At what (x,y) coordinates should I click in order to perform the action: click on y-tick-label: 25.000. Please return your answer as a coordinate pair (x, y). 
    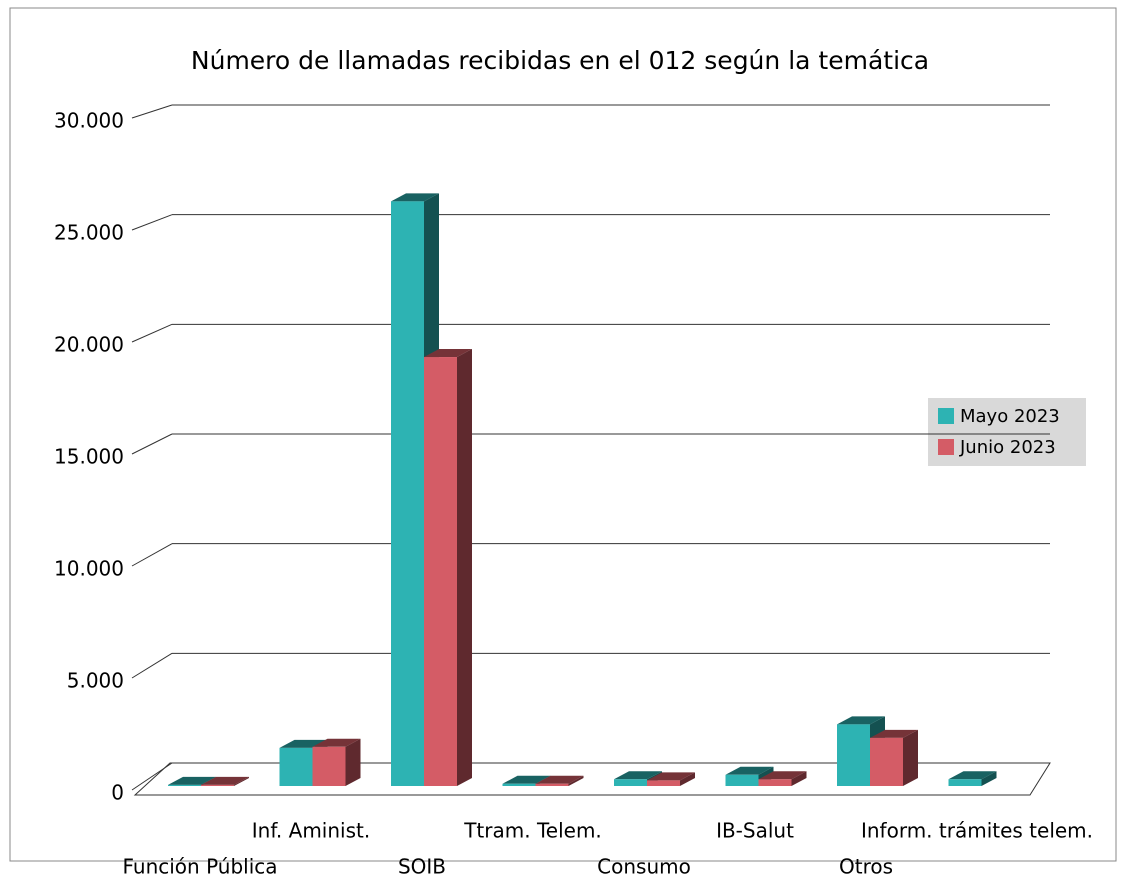
    Looking at the image, I should click on (89, 233).